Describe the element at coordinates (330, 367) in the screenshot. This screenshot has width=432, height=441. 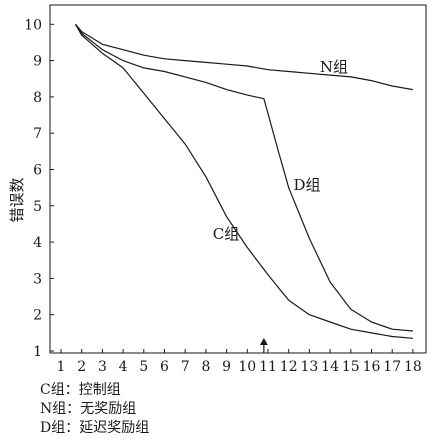
I see `x-tick-label: 14` at that location.